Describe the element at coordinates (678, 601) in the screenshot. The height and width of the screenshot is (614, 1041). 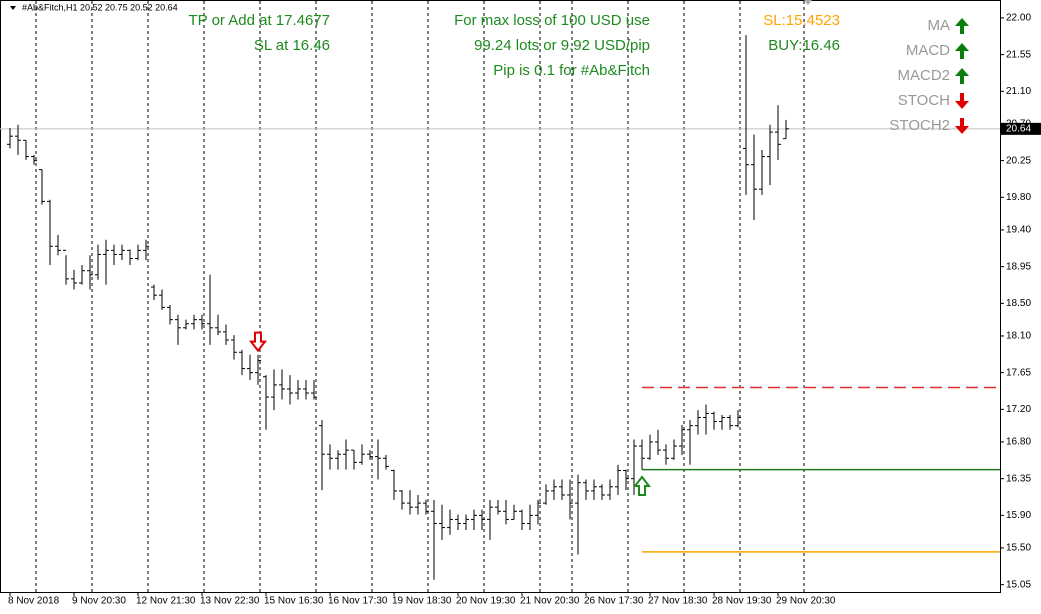
I see `x-tick-label: 27 Nov 18:30` at that location.